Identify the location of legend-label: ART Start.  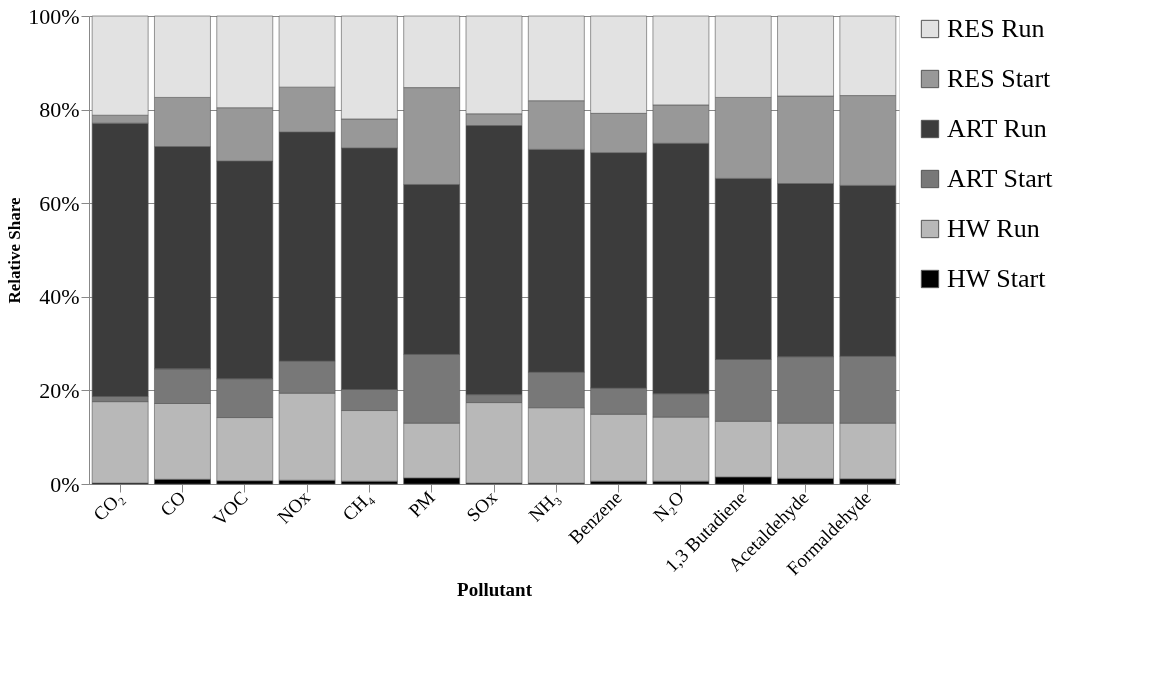
(1000, 178).